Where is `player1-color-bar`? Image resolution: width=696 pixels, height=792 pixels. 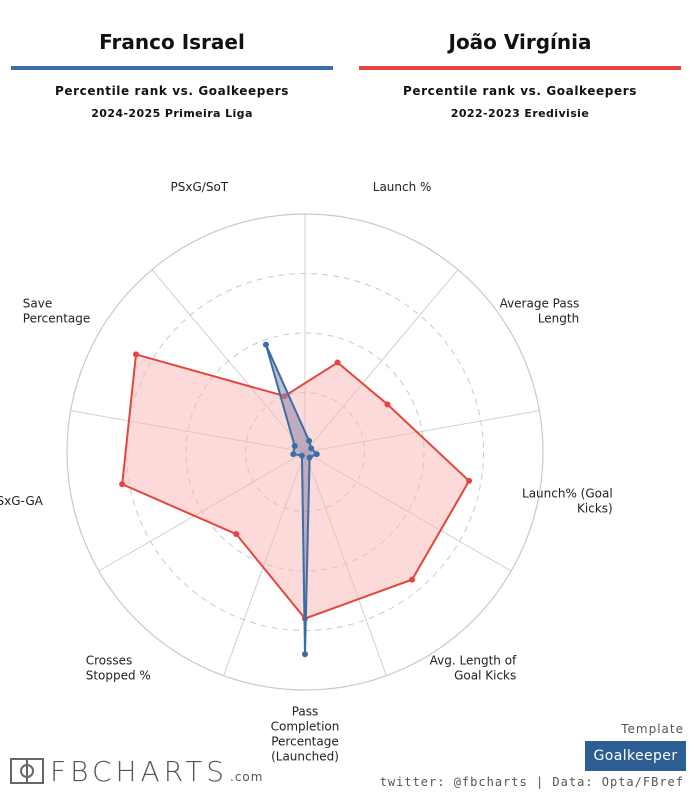
player1-color-bar is located at coordinates (172, 68).